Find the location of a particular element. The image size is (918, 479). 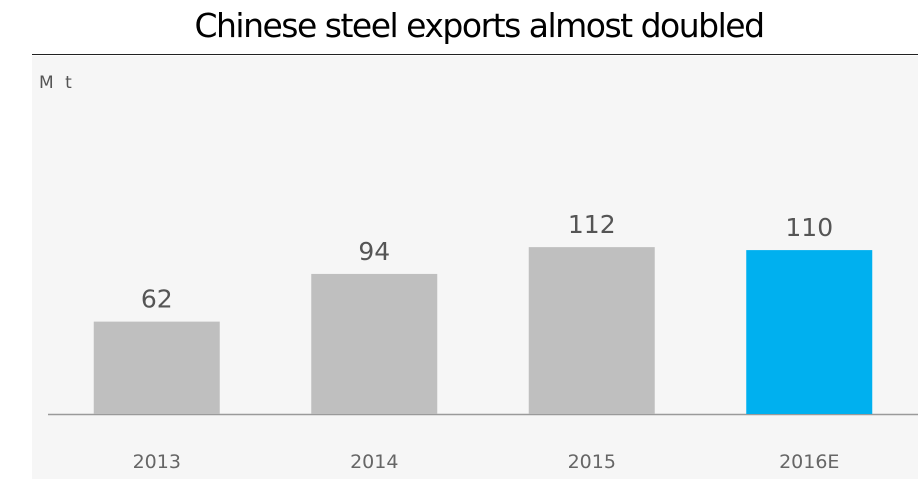

x-tick-label-2015: 2015 is located at coordinates (592, 462).